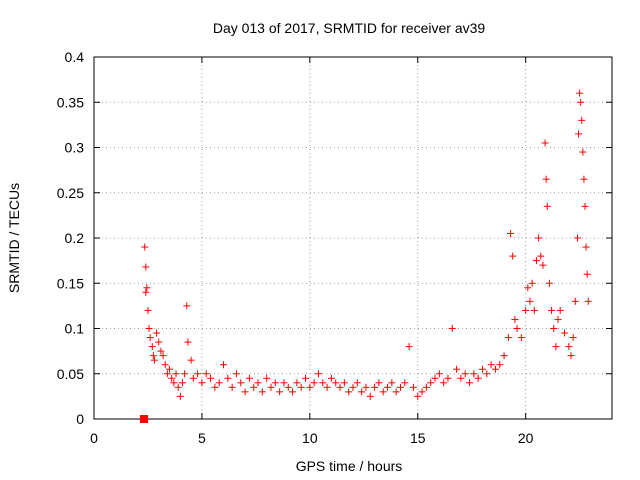  Describe the element at coordinates (75, 238) in the screenshot. I see `y-tick-label: 0.2` at that location.